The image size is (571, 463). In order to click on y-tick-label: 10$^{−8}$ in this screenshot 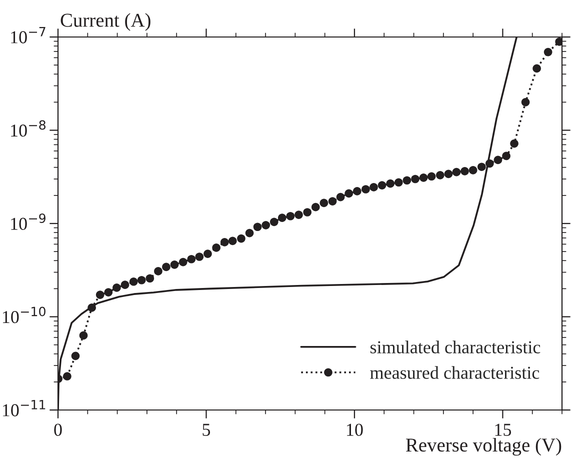, I will do `click(28, 128)`.